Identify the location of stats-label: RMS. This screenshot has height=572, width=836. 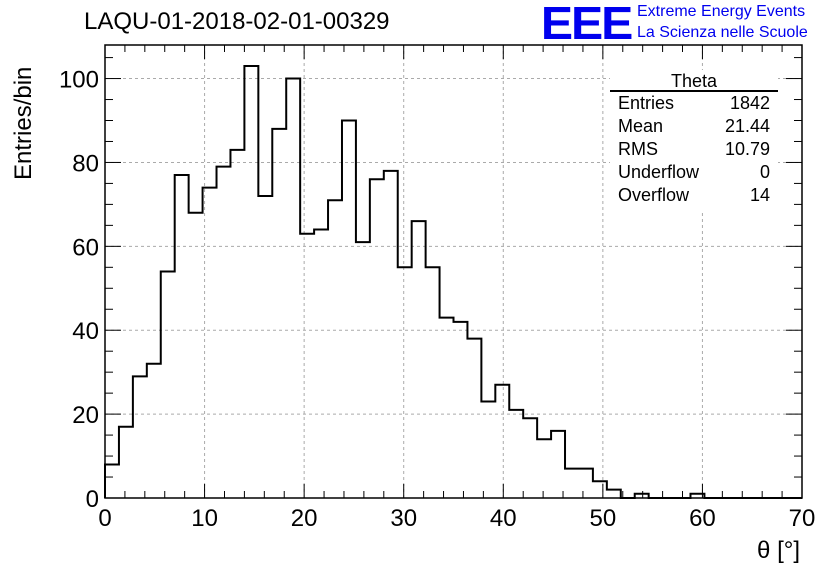
(638, 149).